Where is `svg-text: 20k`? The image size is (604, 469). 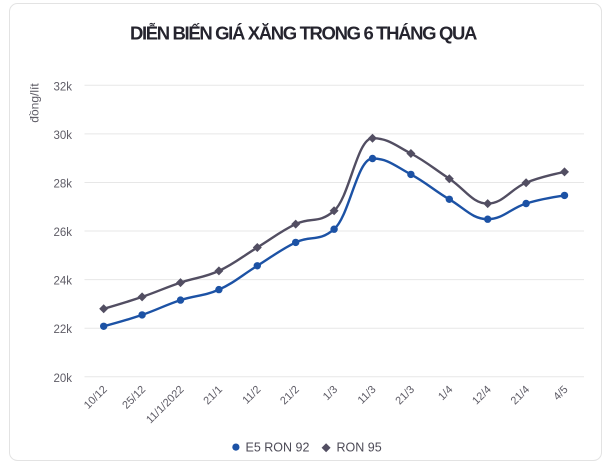
svg-text: 20k is located at coordinates (62, 379).